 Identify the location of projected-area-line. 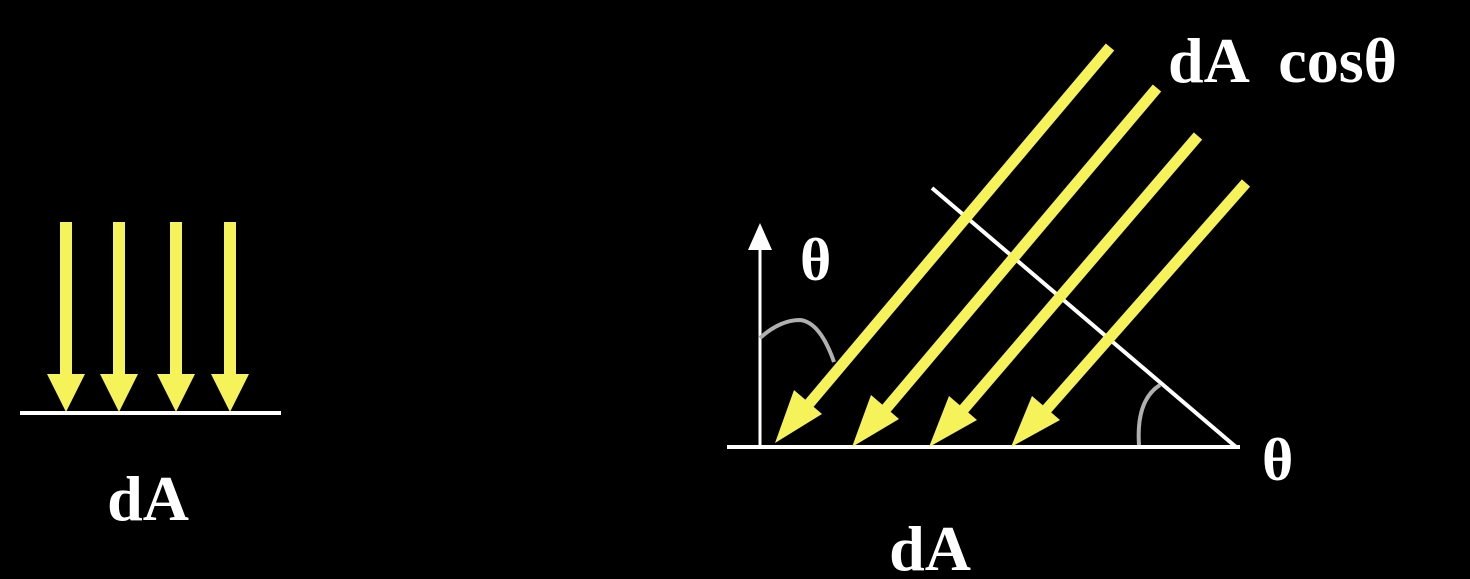
(1084, 317).